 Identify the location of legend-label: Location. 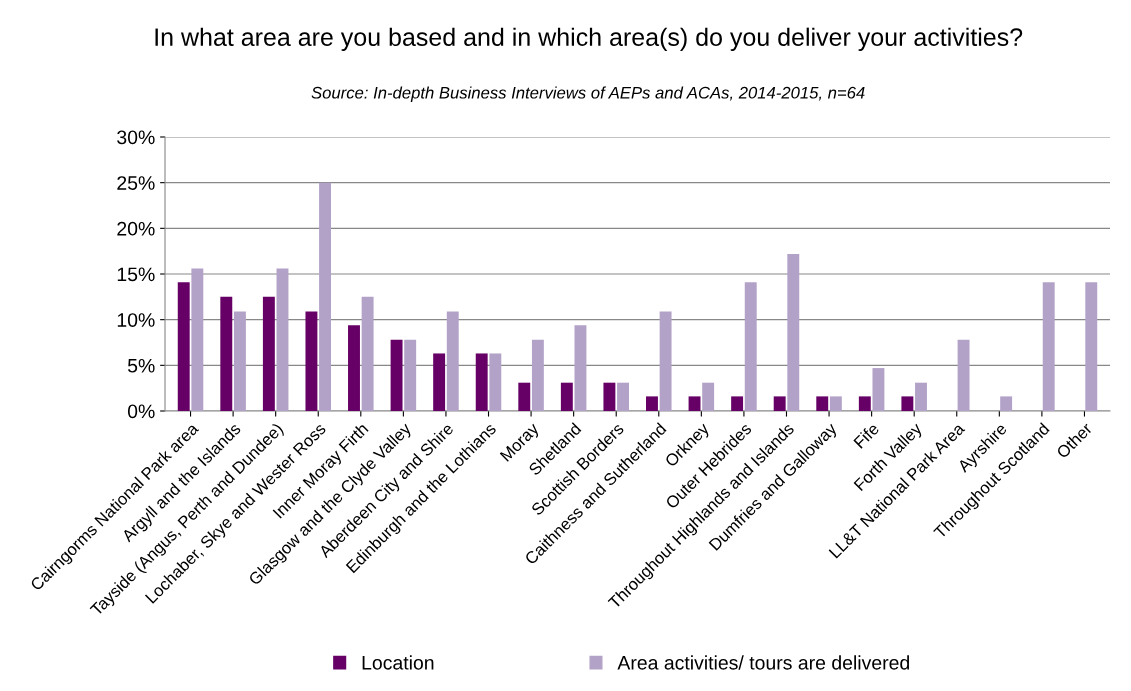
(398, 662).